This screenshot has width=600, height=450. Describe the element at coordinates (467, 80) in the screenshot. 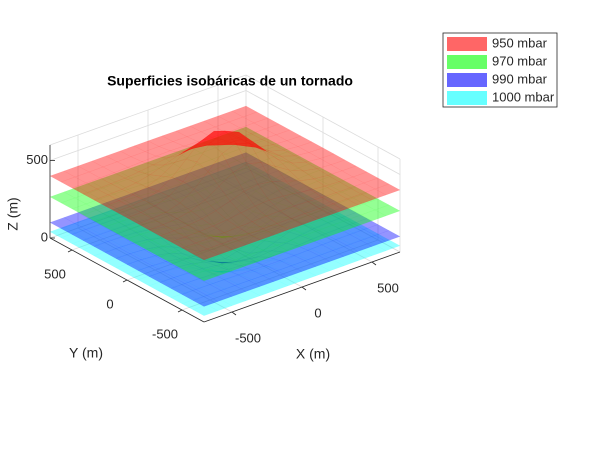

I see `legend-swatch` at that location.